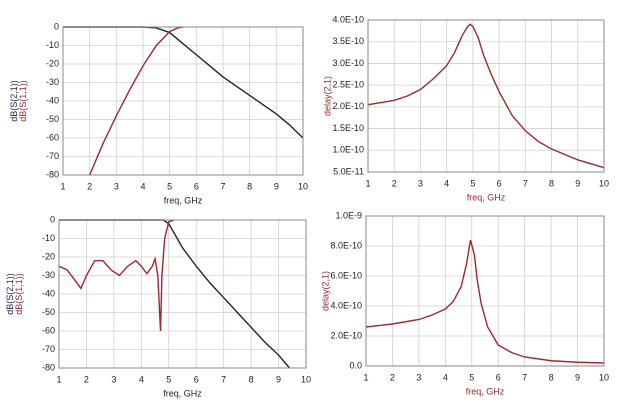 The image size is (623, 410). Describe the element at coordinates (348, 128) in the screenshot. I see `y-tick-label: 1.5E-10` at that location.